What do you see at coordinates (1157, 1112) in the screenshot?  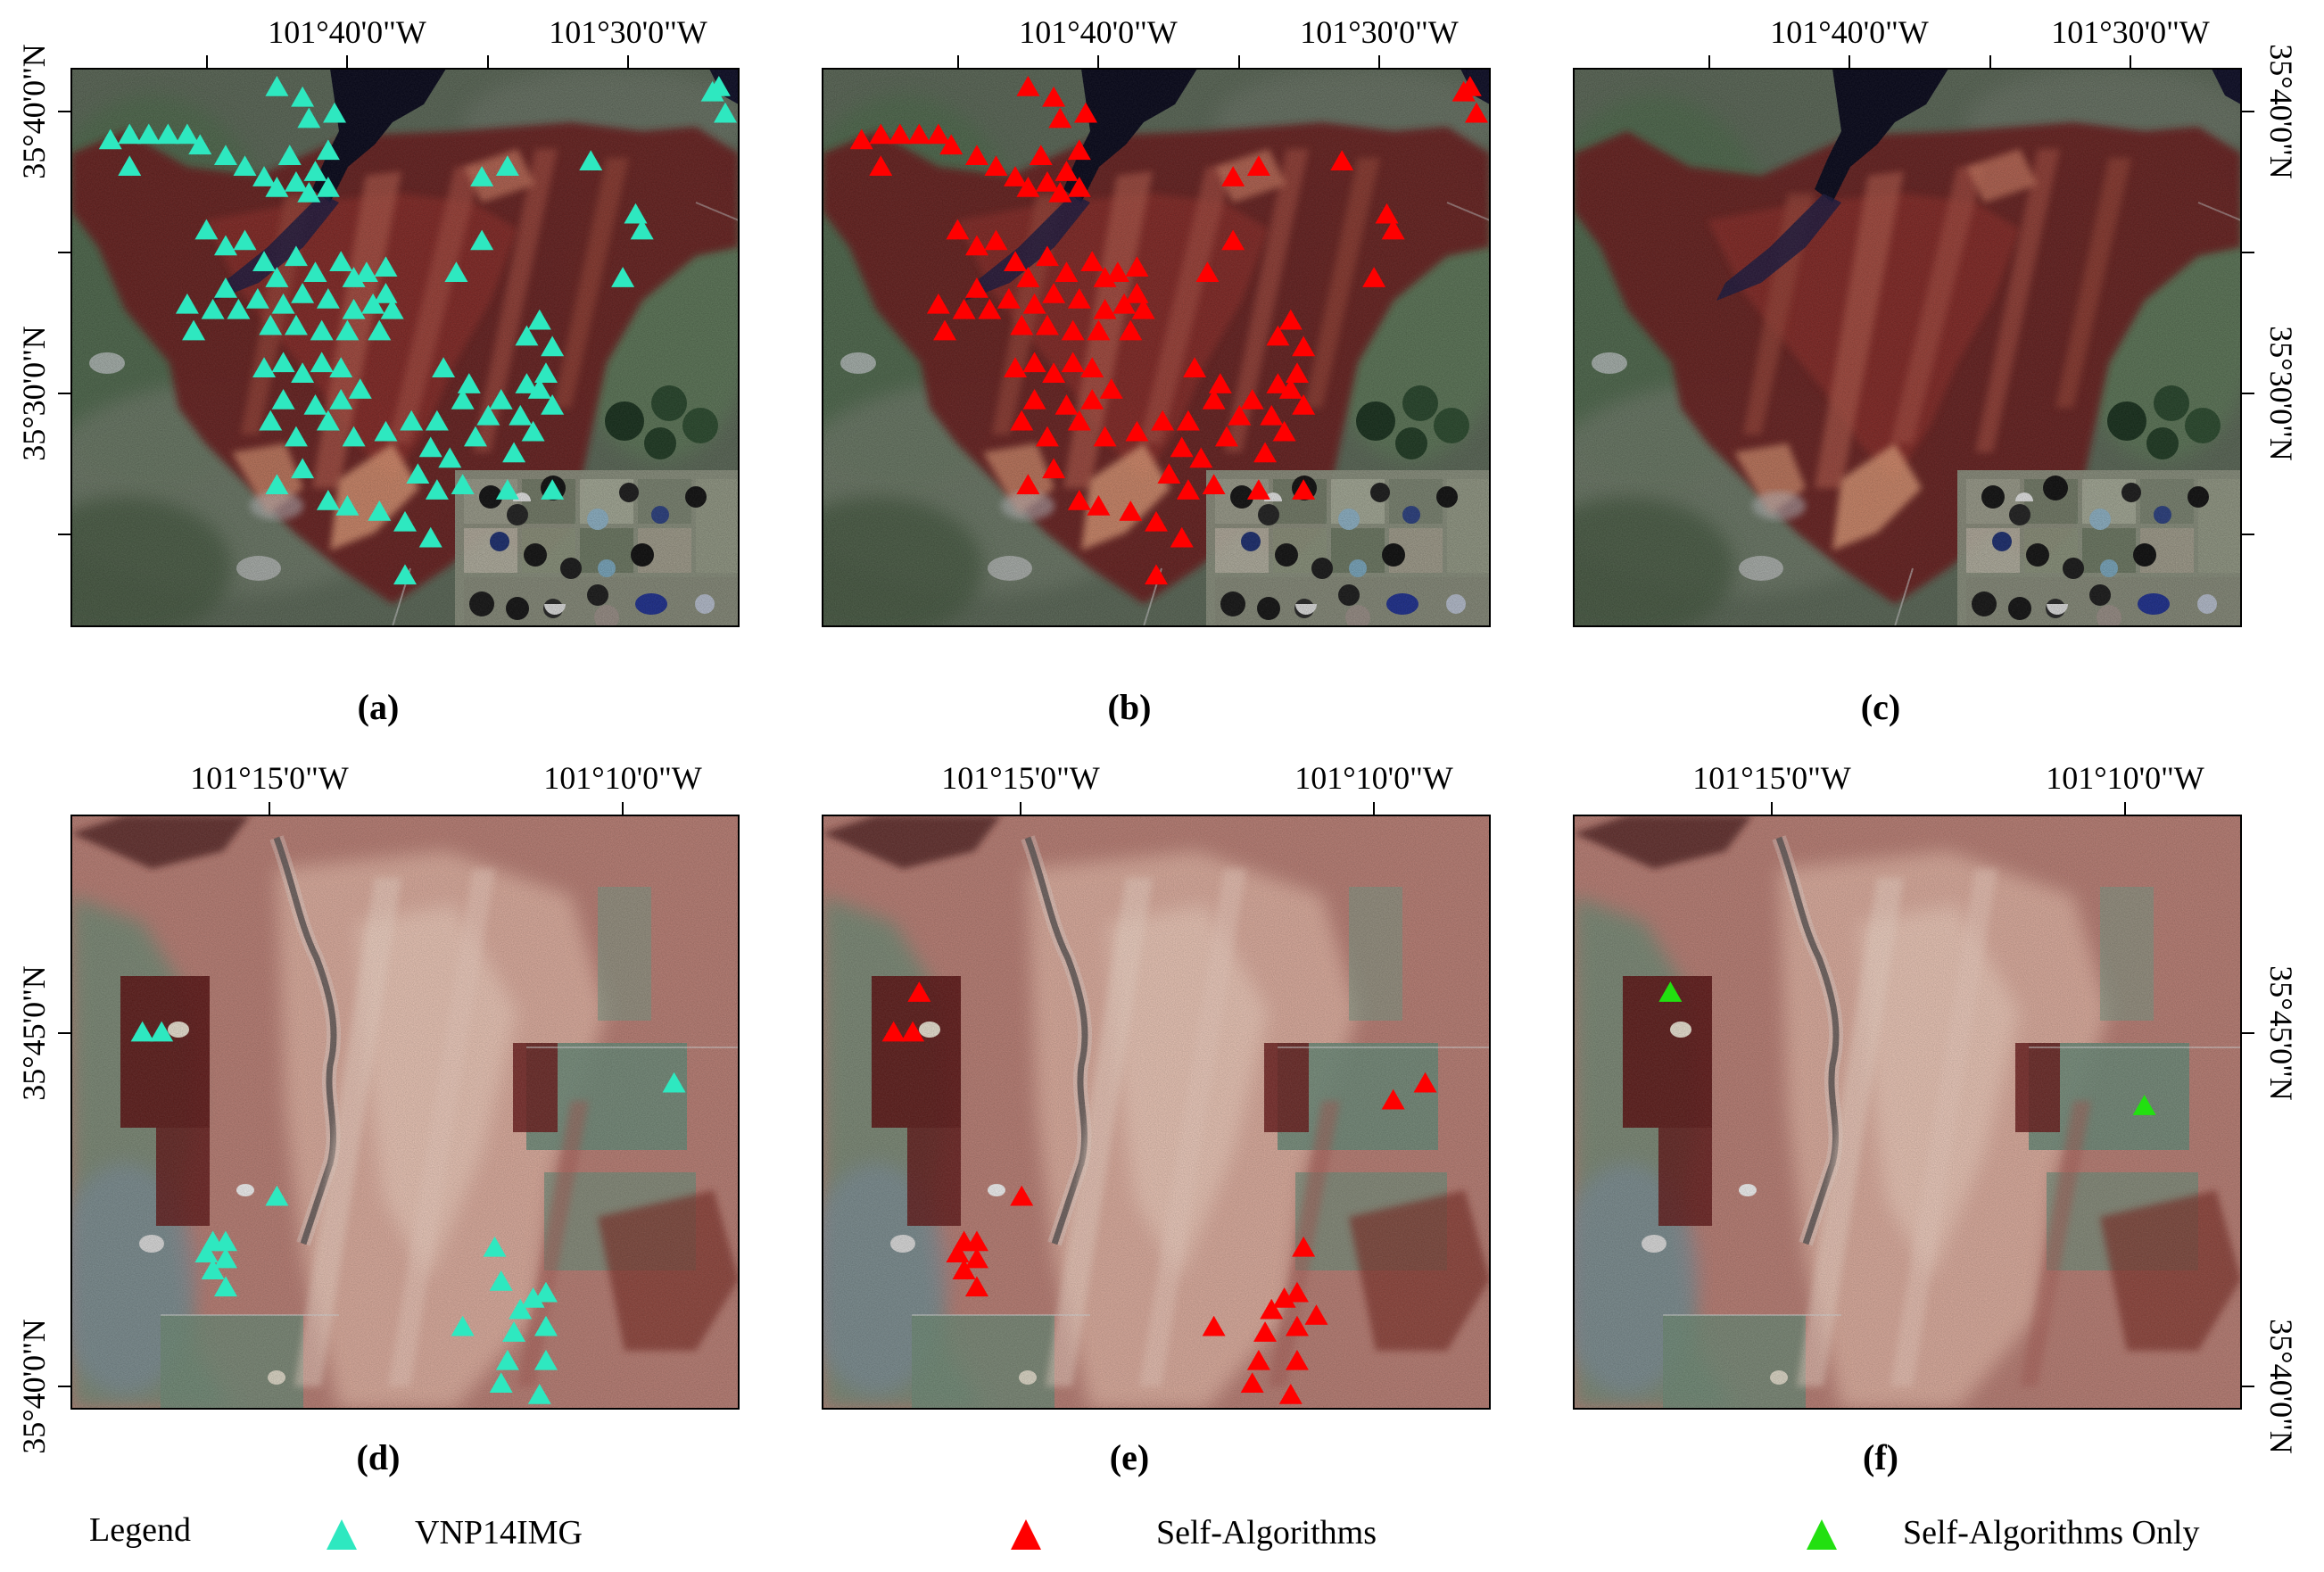 I see `map-panel-e` at bounding box center [1157, 1112].